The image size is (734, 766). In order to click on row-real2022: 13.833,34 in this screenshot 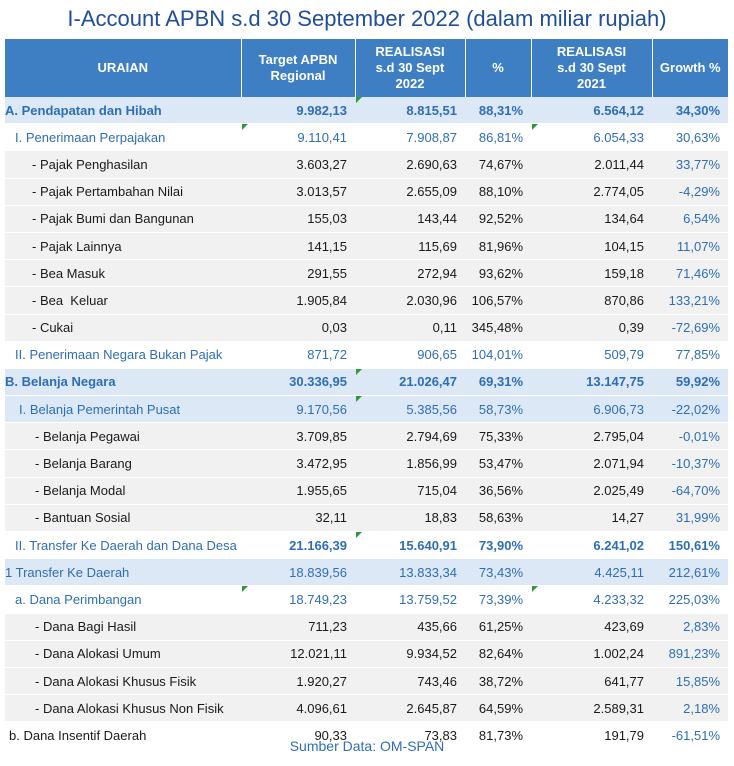, I will do `click(410, 572)`.